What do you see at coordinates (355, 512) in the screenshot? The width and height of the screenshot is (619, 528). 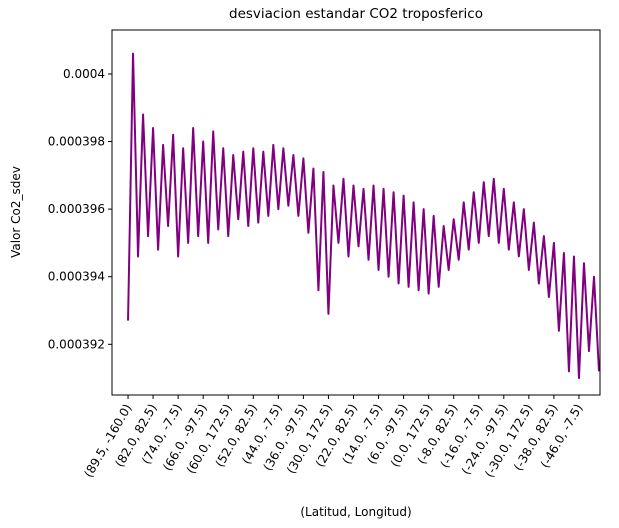 I see `x-axis-label: (Latitud, Longitud)` at bounding box center [355, 512].